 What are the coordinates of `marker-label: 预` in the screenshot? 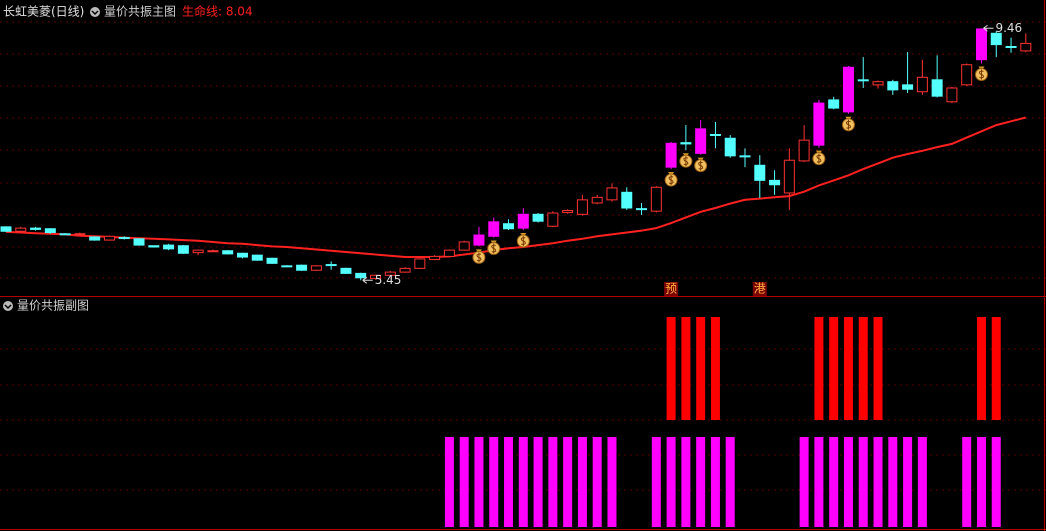 It's located at (671, 289).